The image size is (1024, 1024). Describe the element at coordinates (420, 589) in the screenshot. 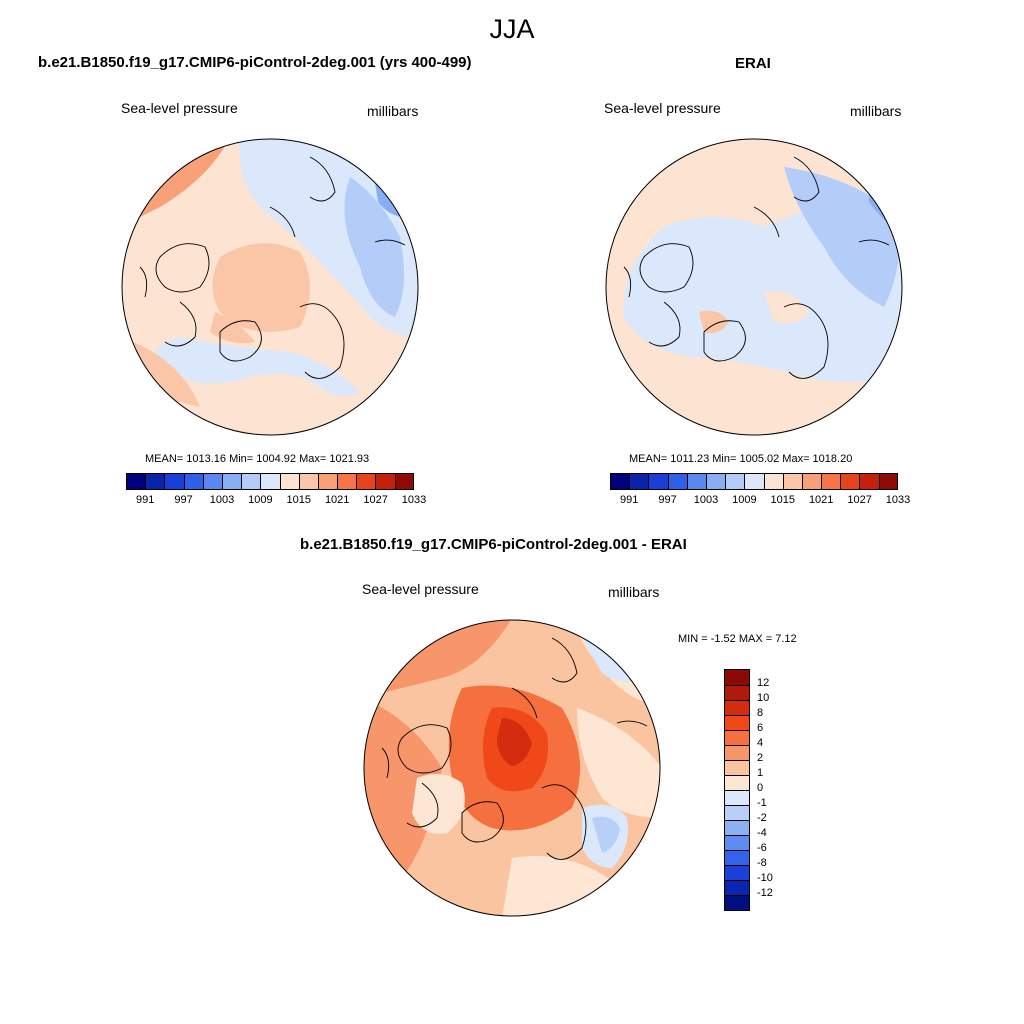

I see `panel3-field-label: Sea-level pressure` at that location.